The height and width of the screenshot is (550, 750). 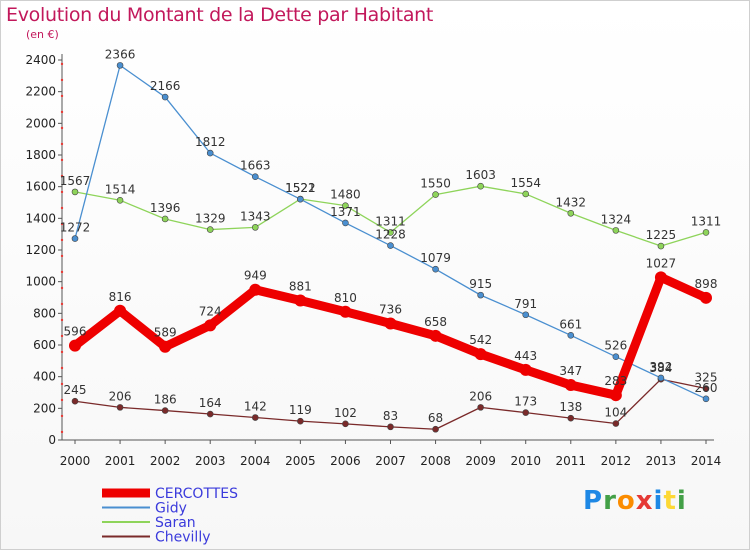 What do you see at coordinates (345, 461) in the screenshot?
I see `x-tick-label: 2006` at bounding box center [345, 461].